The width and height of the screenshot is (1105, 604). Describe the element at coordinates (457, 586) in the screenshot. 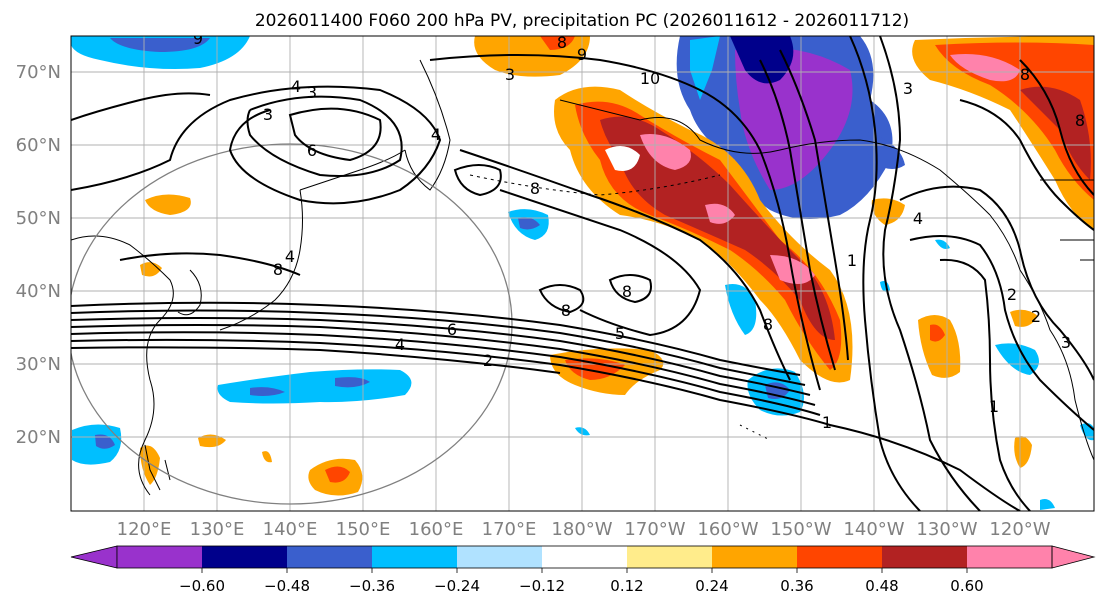

I see `colorbar-tick-label: −0.24` at that location.